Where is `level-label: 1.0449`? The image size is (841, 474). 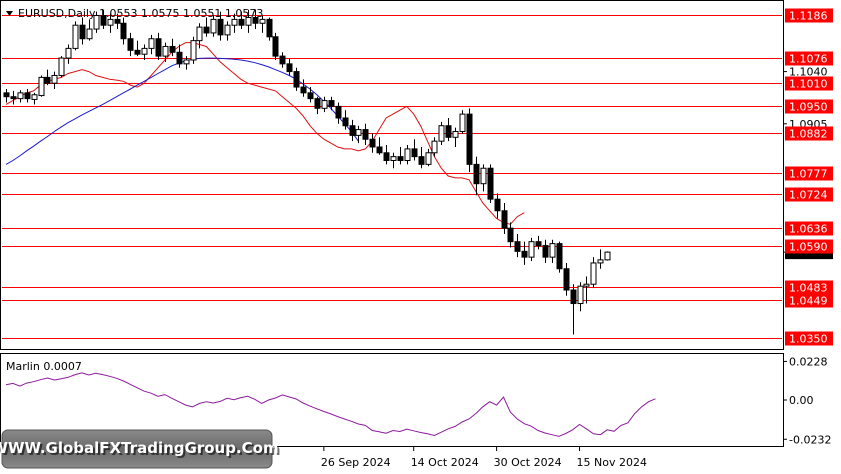 level-label: 1.0449 is located at coordinates (808, 301).